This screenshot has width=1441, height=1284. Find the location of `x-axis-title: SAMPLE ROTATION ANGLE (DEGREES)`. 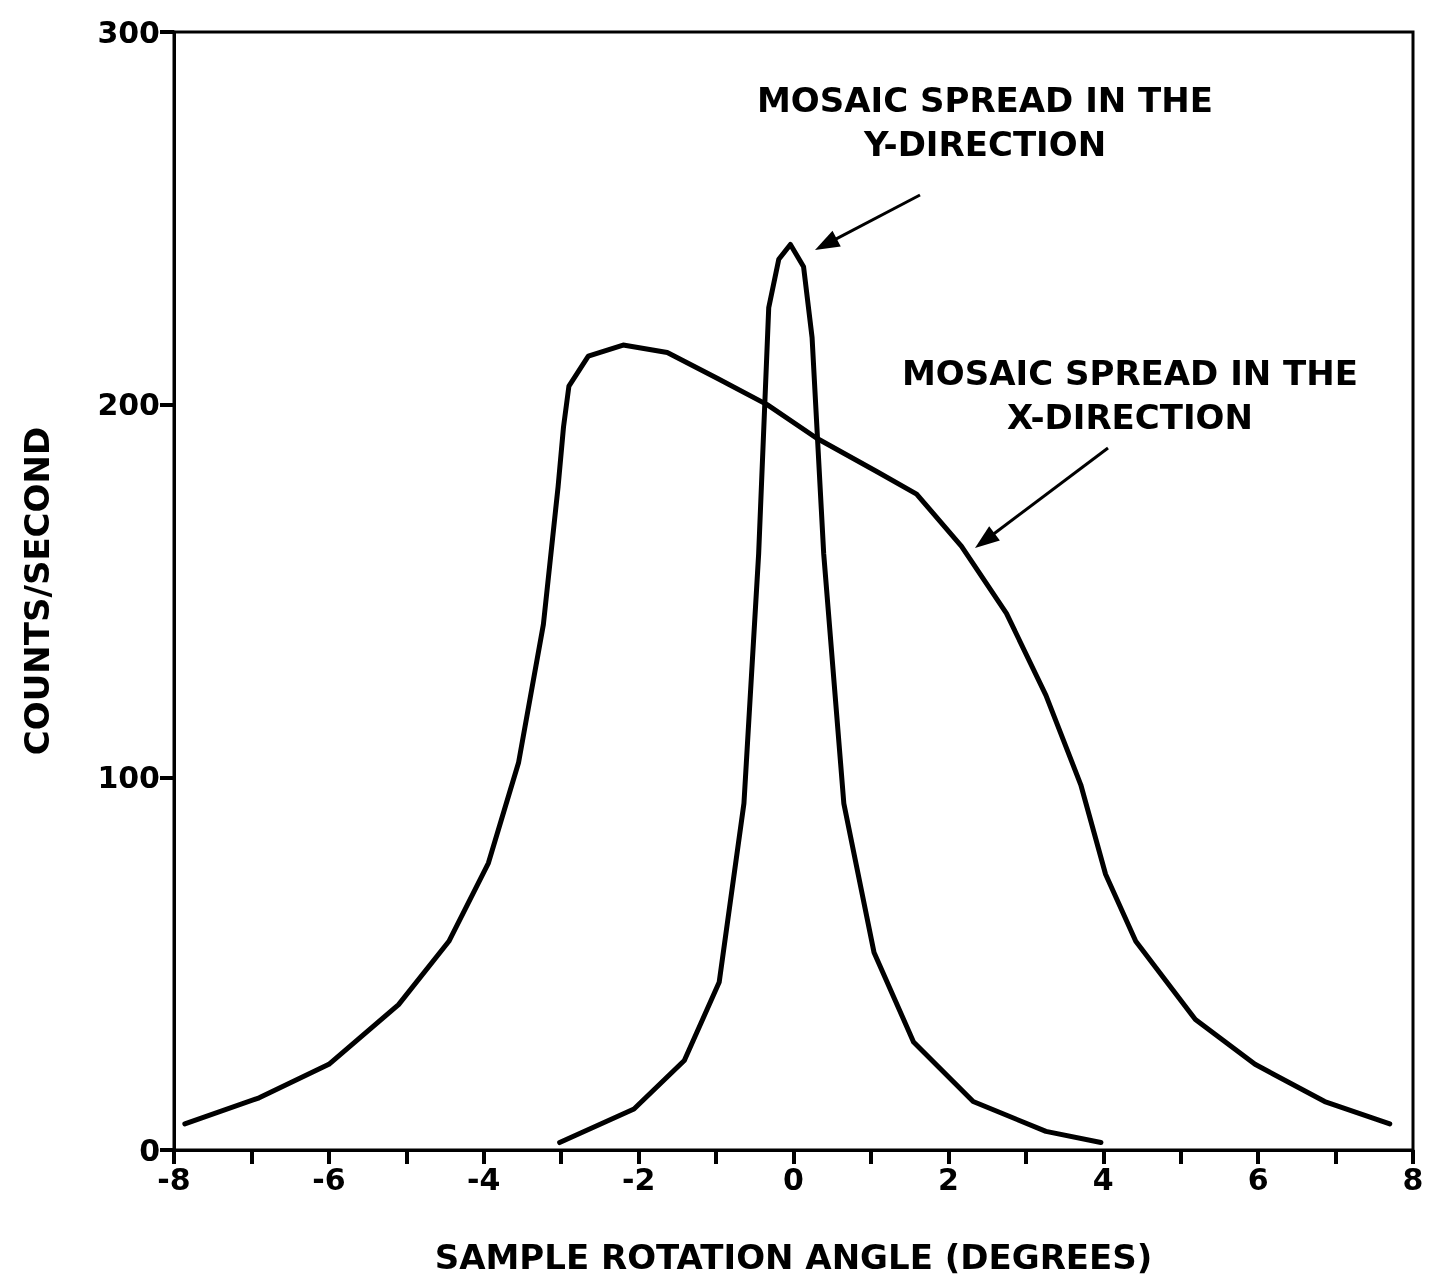

x-axis-title: SAMPLE ROTATION ANGLE (DEGREES) is located at coordinates (793, 1257).